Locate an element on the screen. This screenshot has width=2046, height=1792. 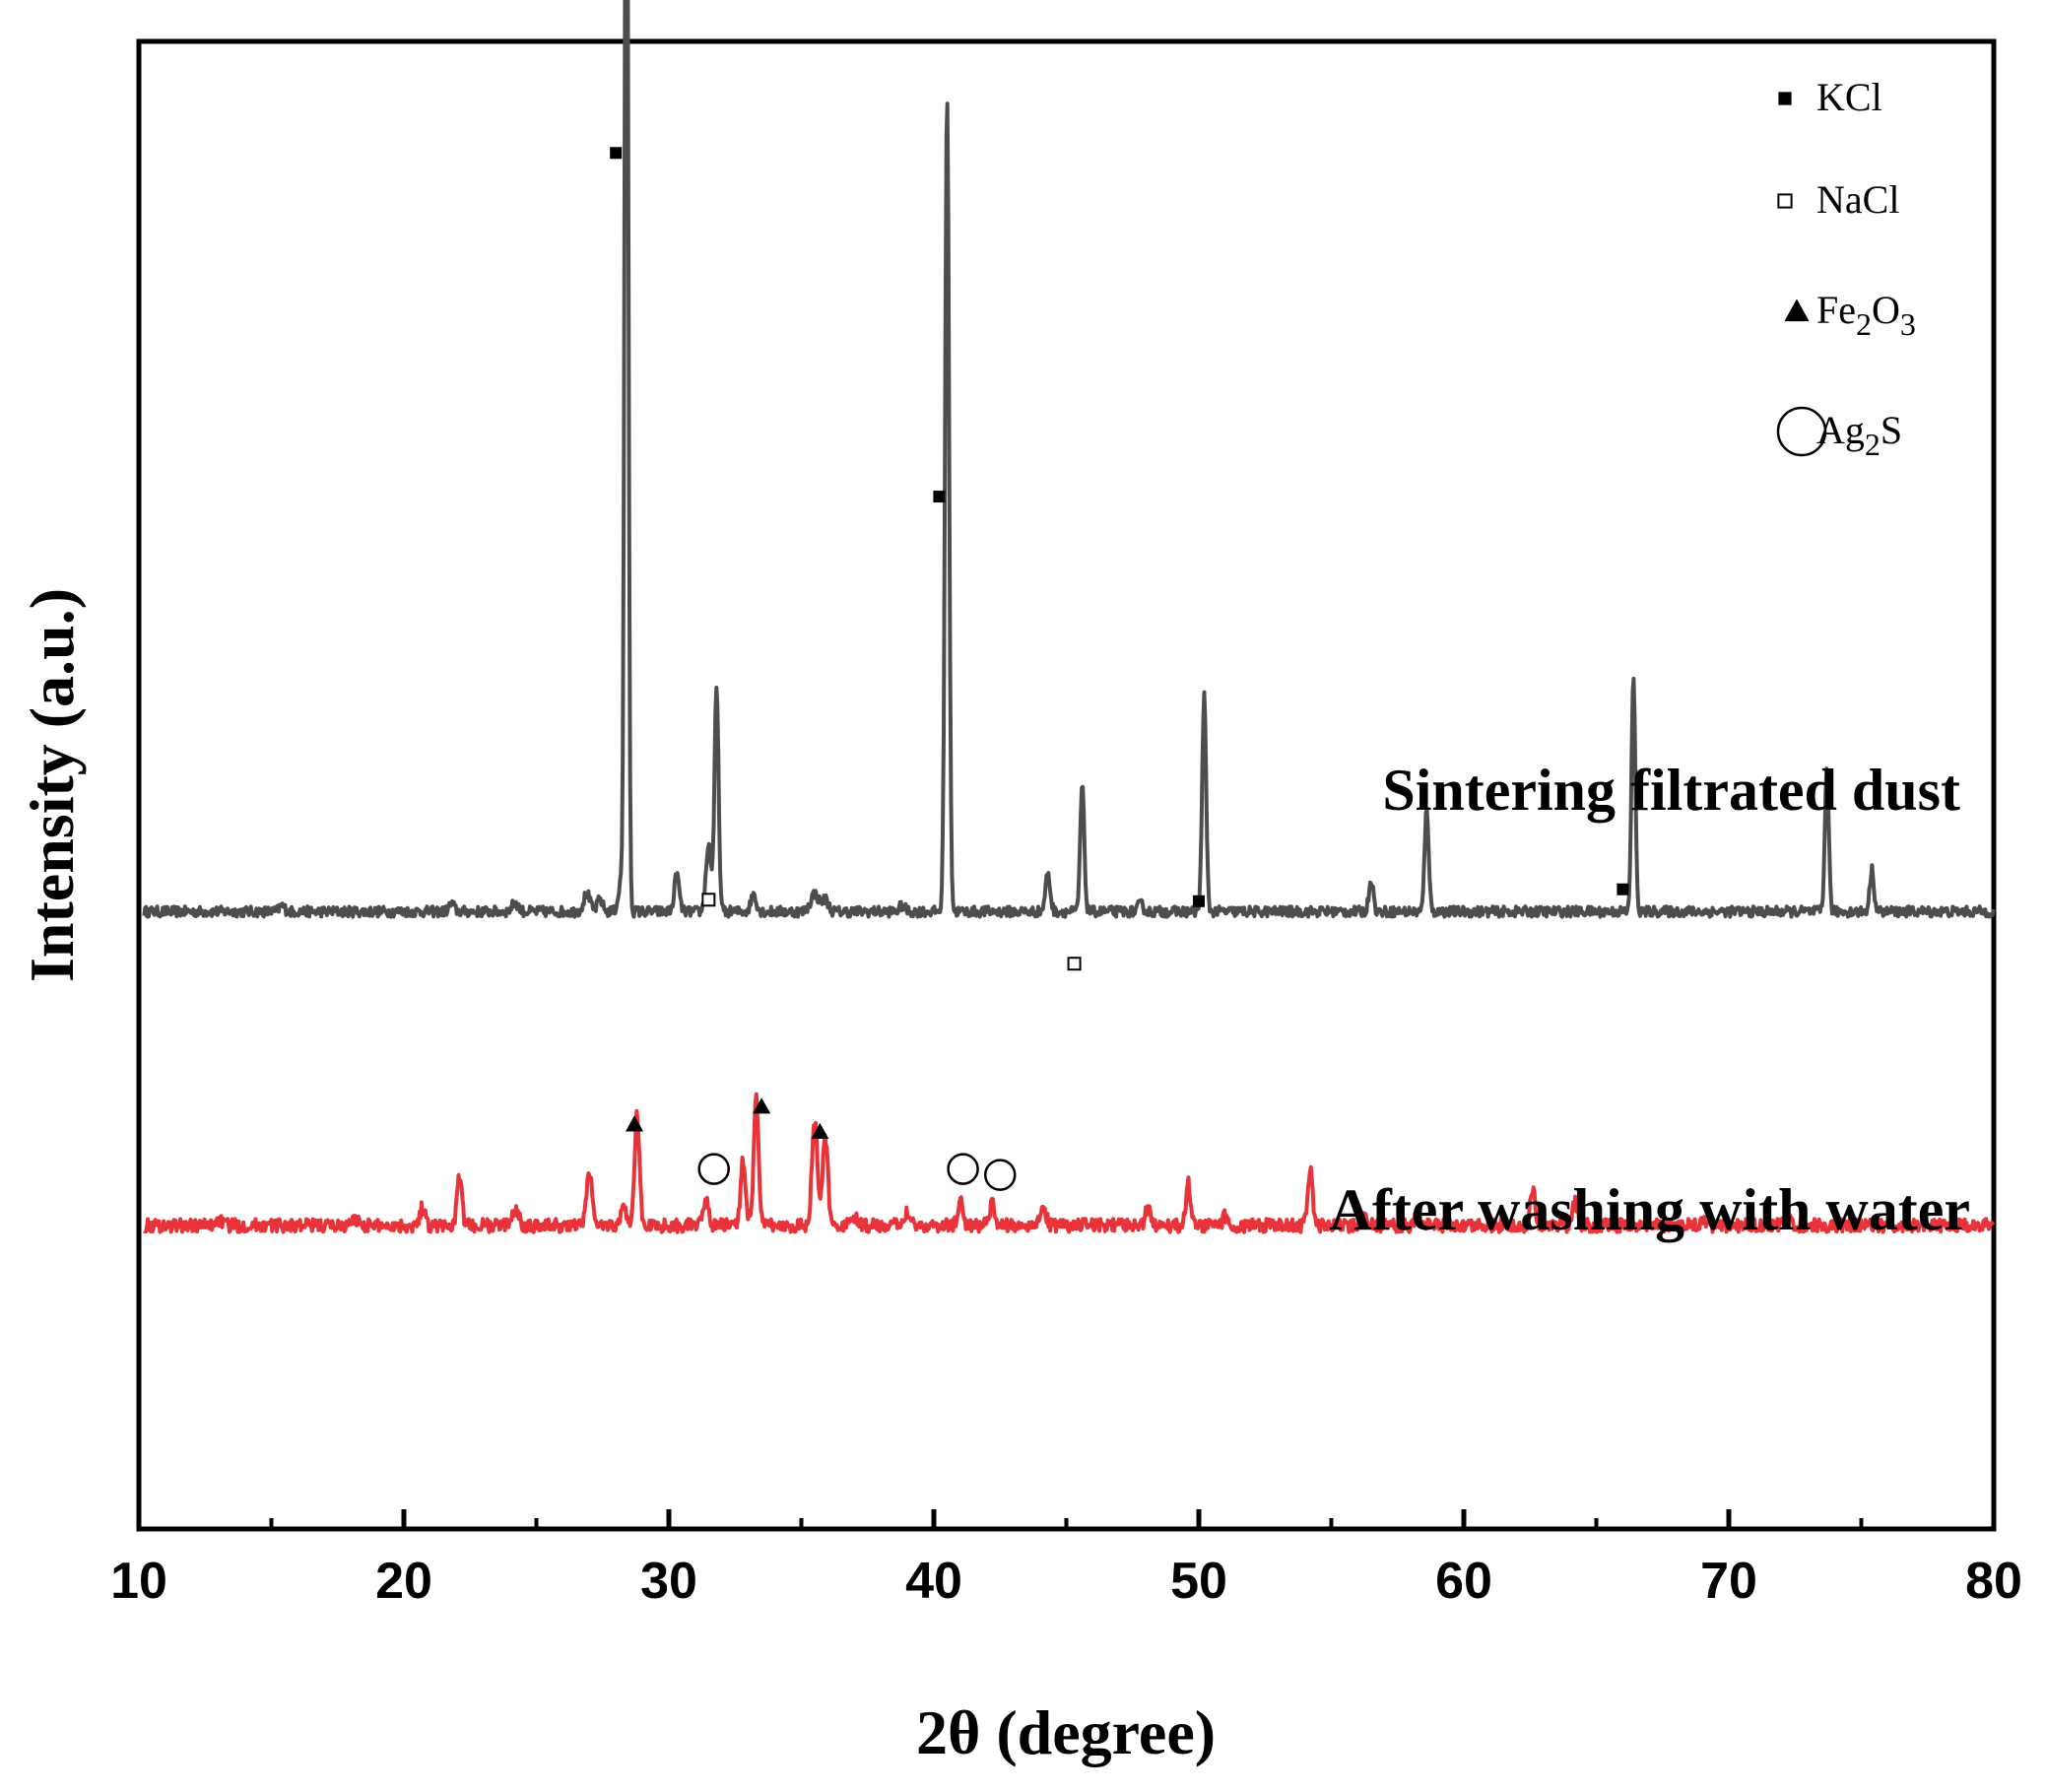
legend-label: Fe2O3 is located at coordinates (1866, 315).